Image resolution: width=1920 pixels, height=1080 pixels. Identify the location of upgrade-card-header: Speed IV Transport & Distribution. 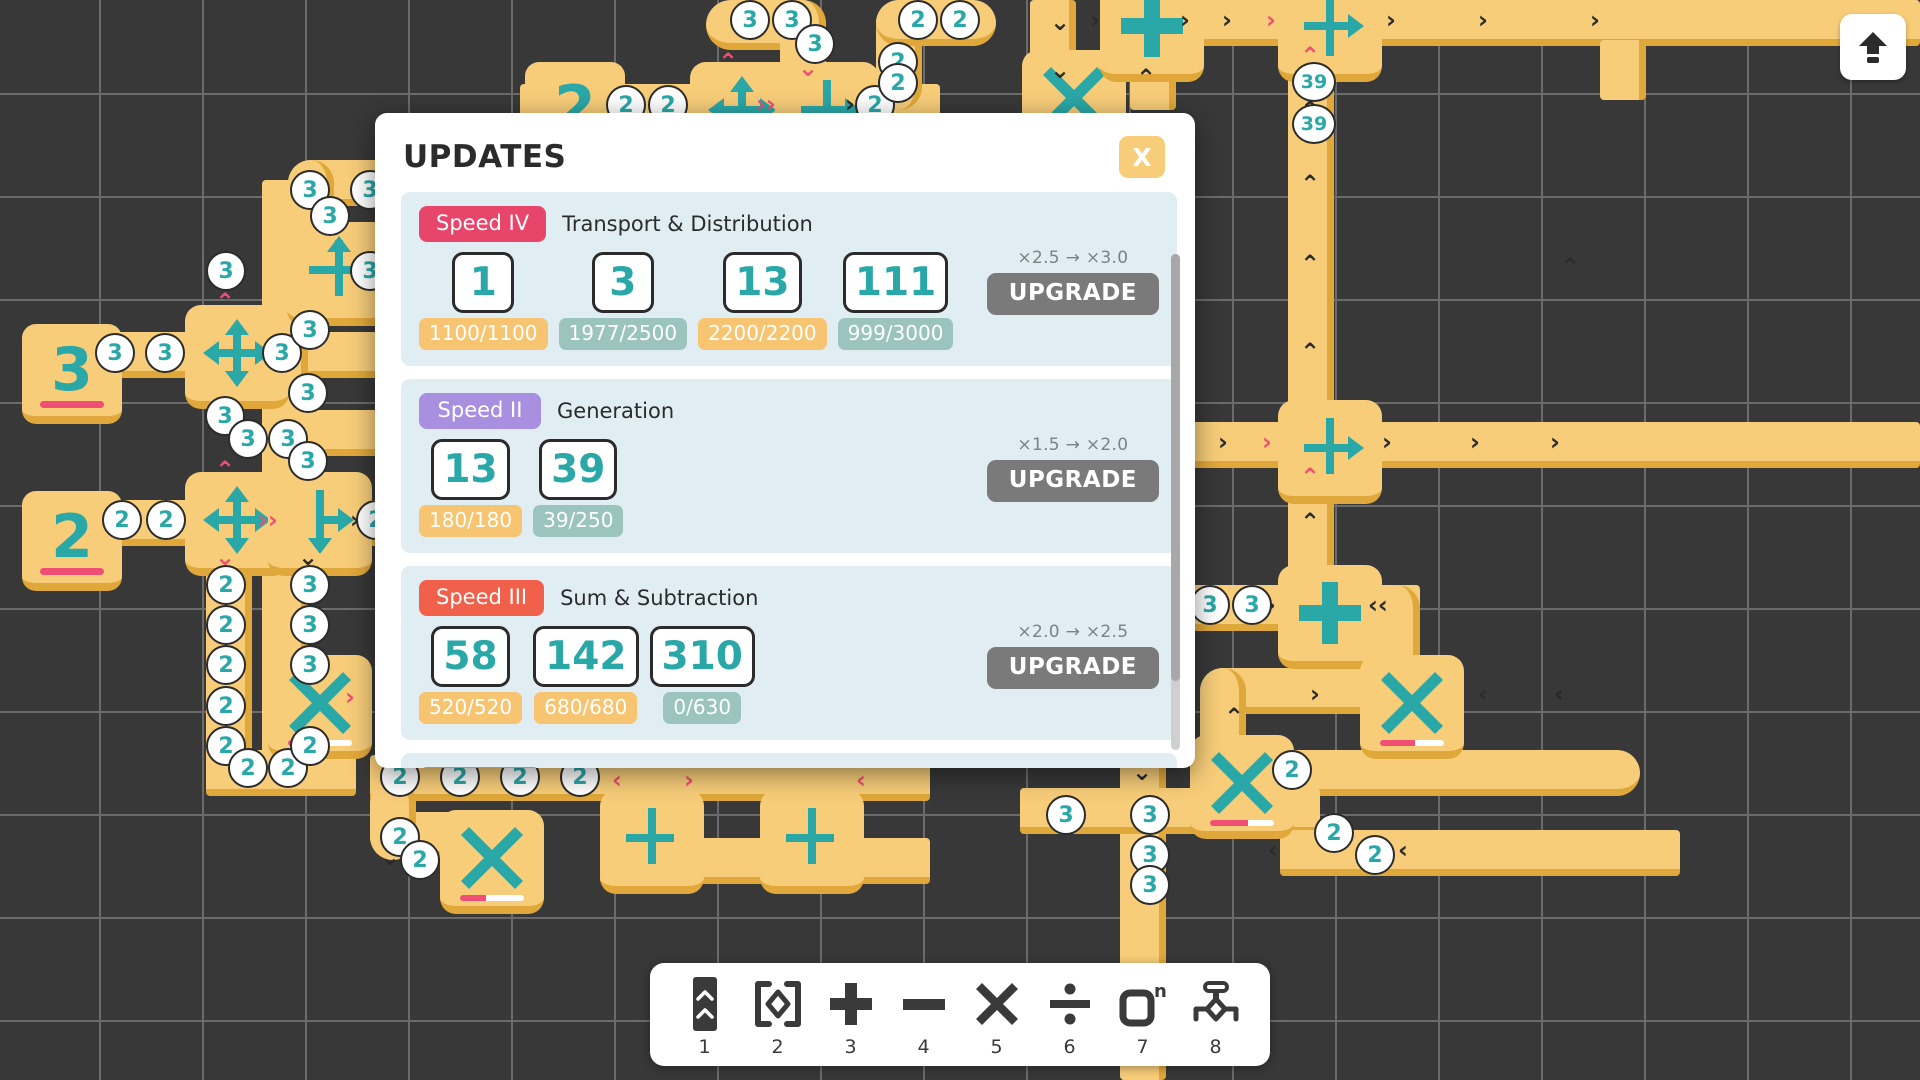
(789, 224).